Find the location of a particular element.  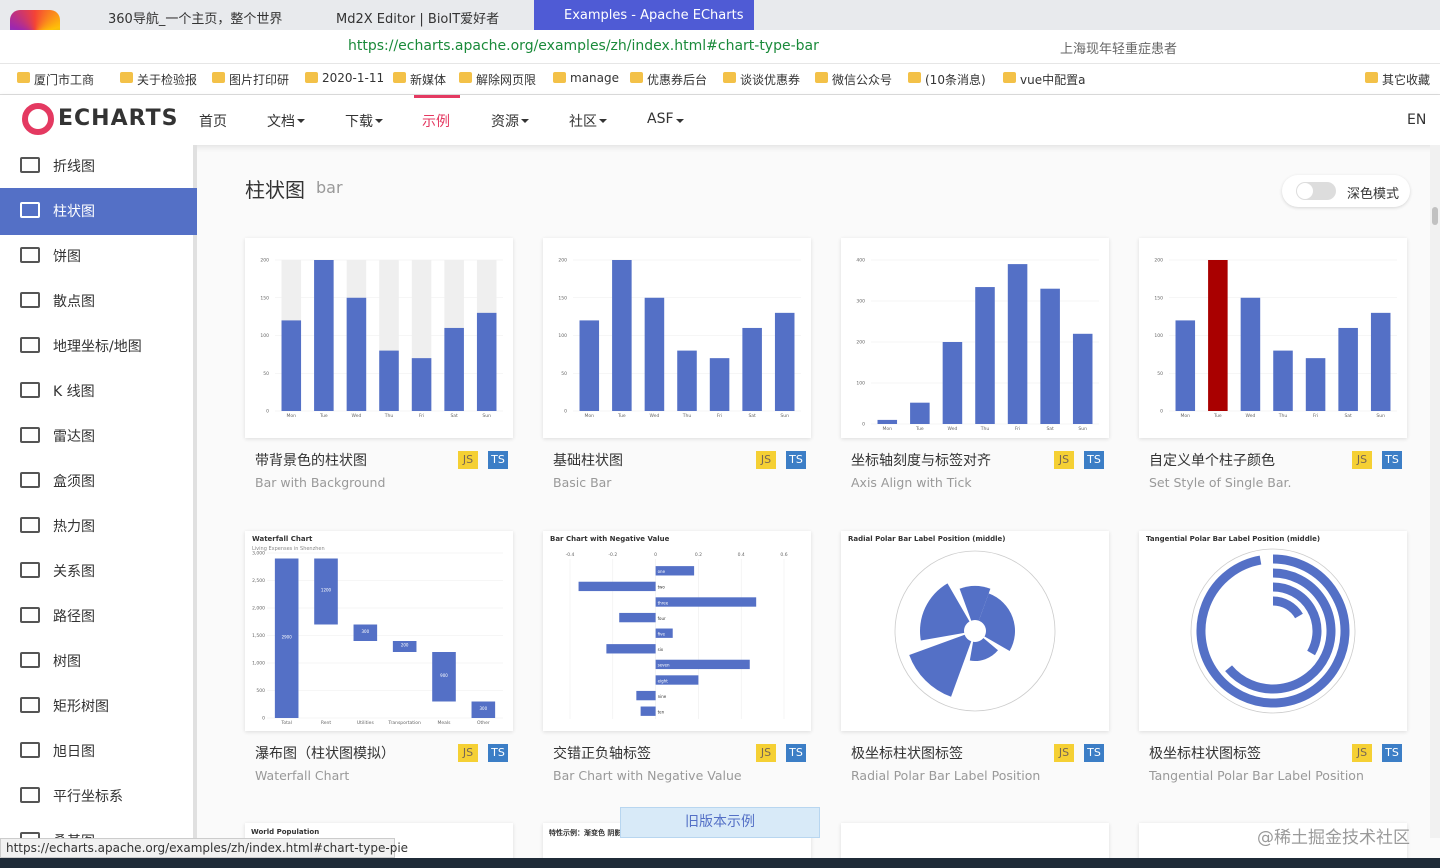

bookmark: 图片打印研 is located at coordinates (250, 79).